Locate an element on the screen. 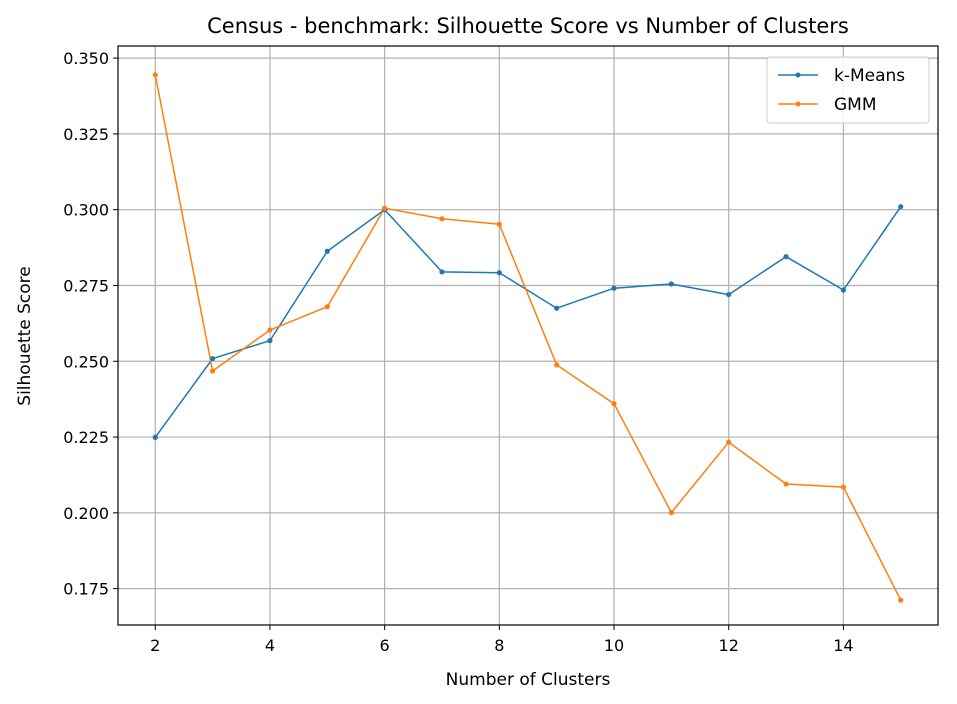  x-tick-label: 2 is located at coordinates (155, 645).